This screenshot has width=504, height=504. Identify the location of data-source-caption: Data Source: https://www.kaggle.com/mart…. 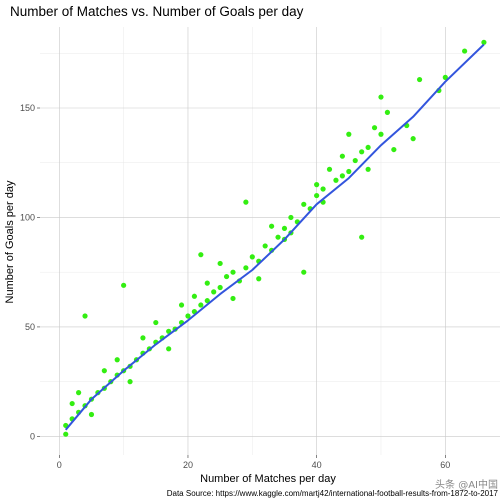
(333, 493).